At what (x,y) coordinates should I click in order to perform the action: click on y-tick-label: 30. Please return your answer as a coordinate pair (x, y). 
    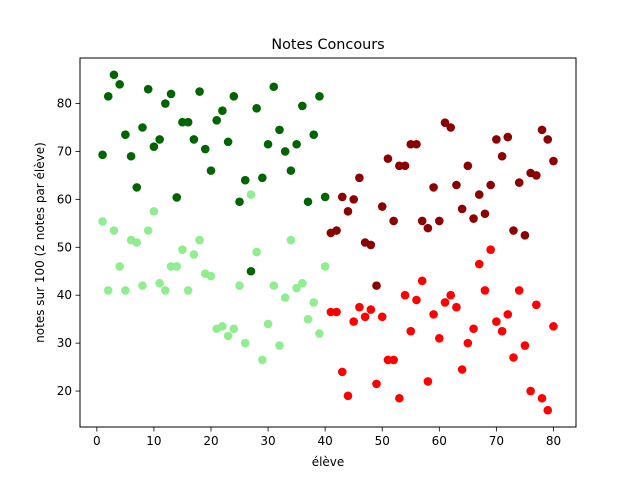
    Looking at the image, I should click on (64, 343).